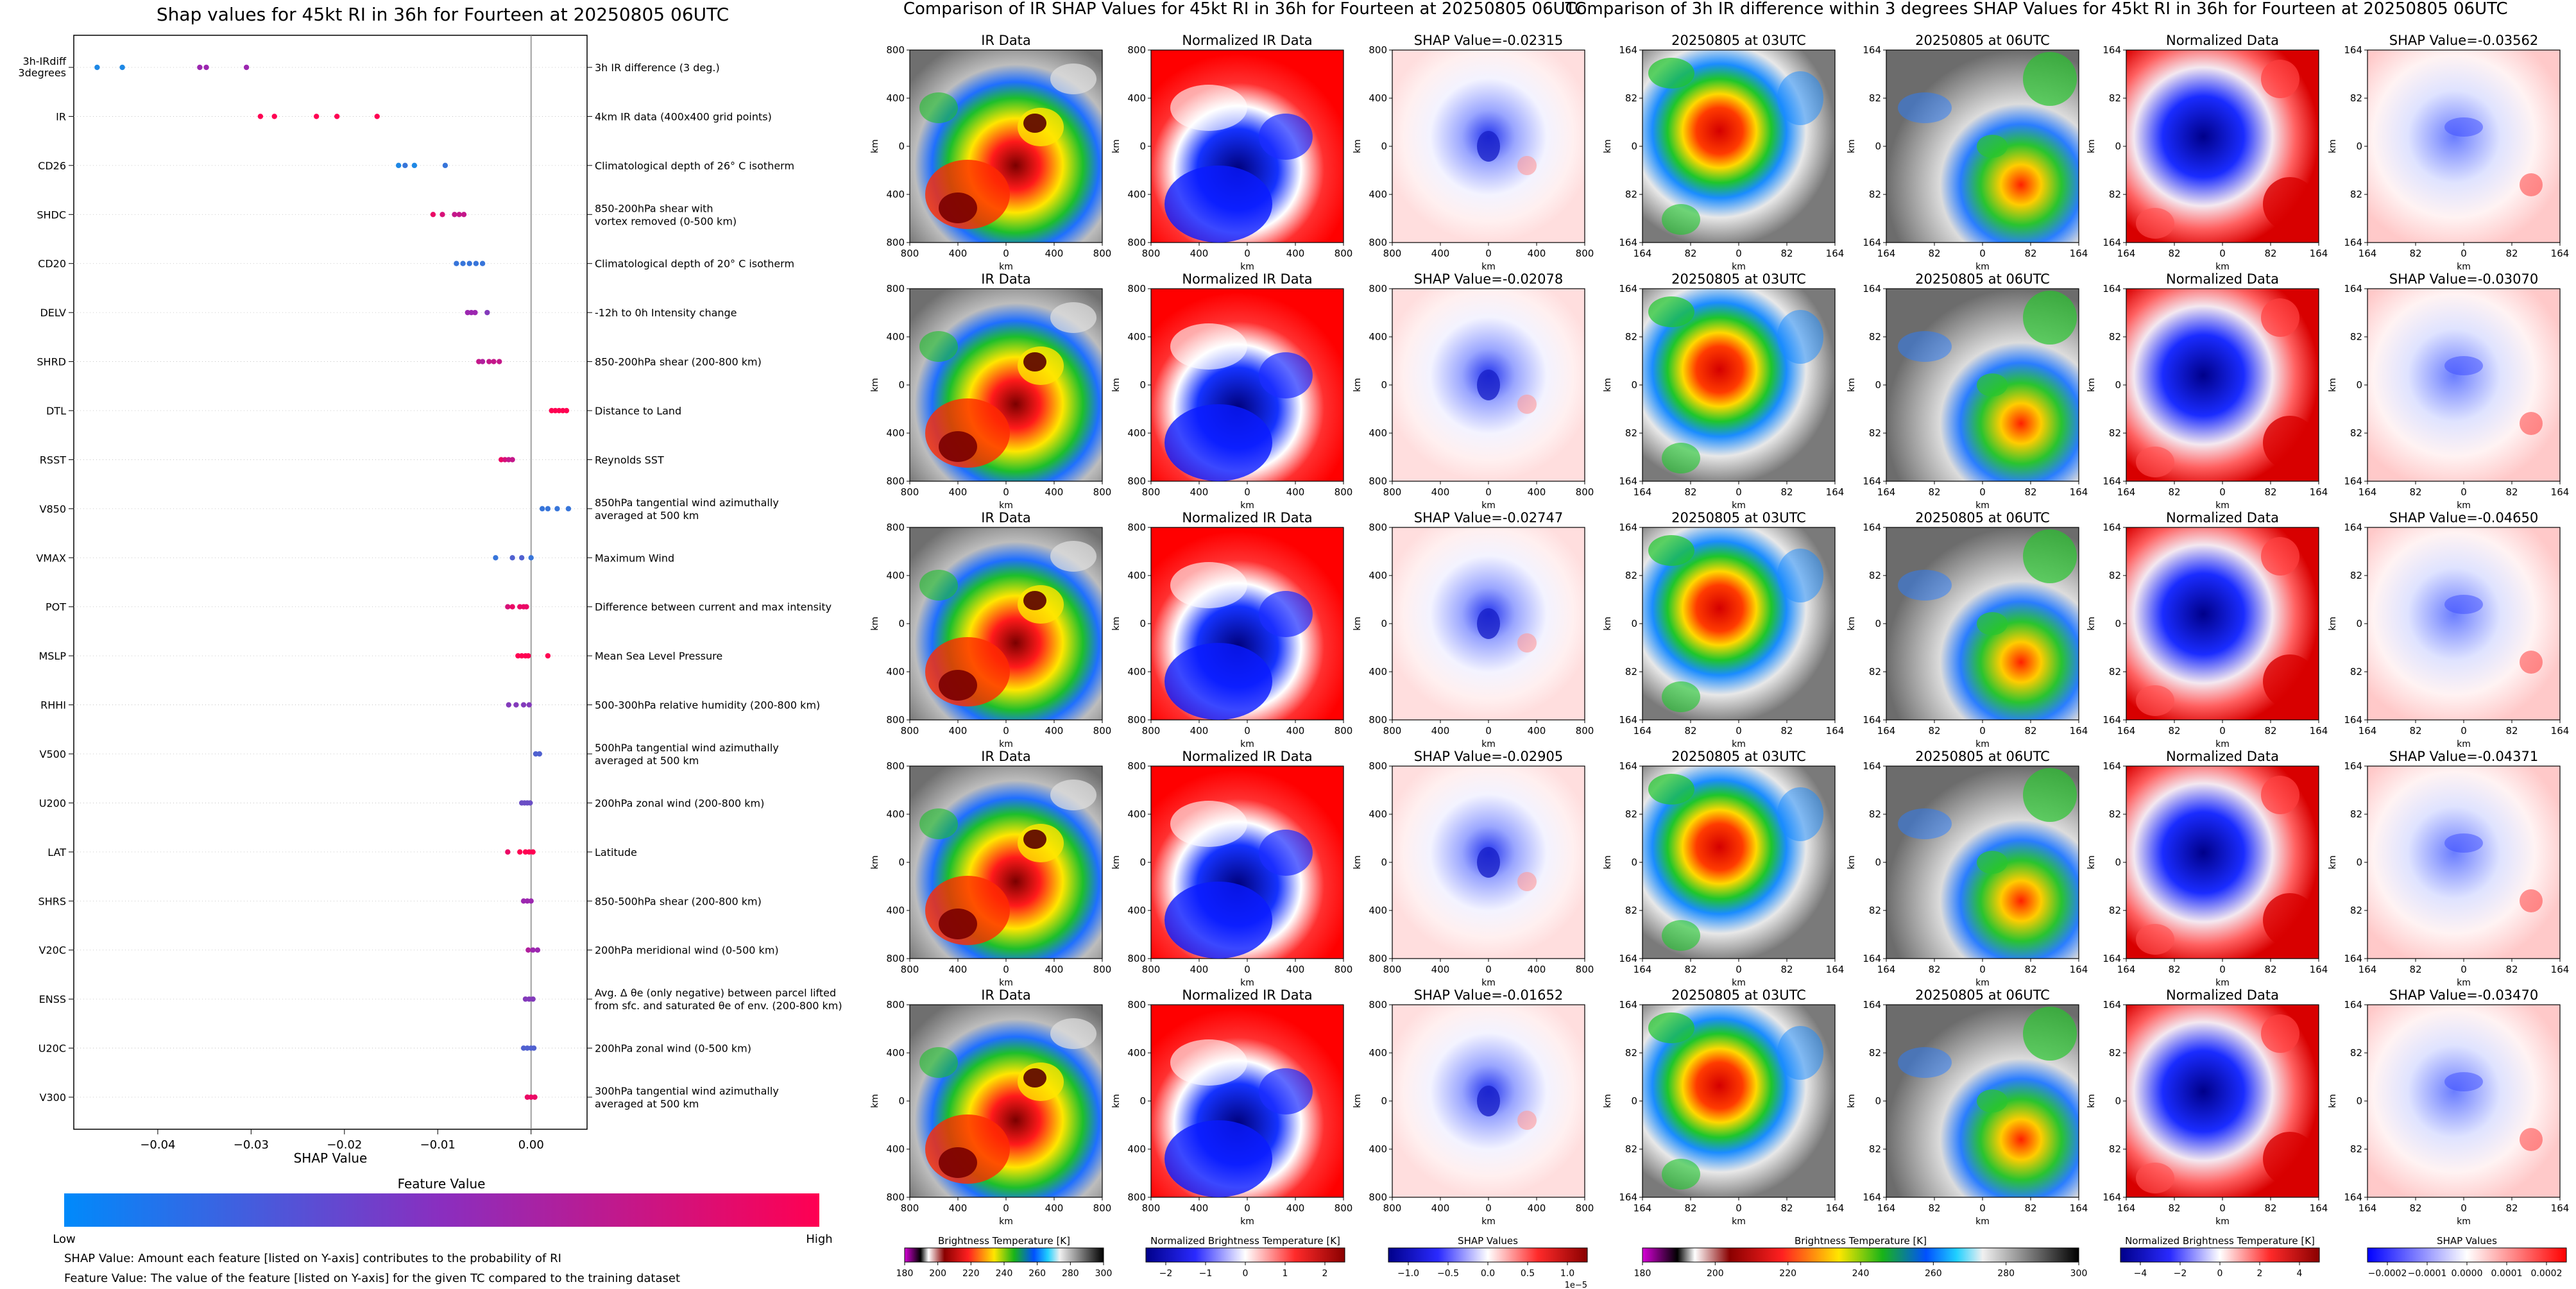 The height and width of the screenshot is (1289, 2576). What do you see at coordinates (1104, 1273) in the screenshot?
I see `colorbar-tick-label: 300` at bounding box center [1104, 1273].